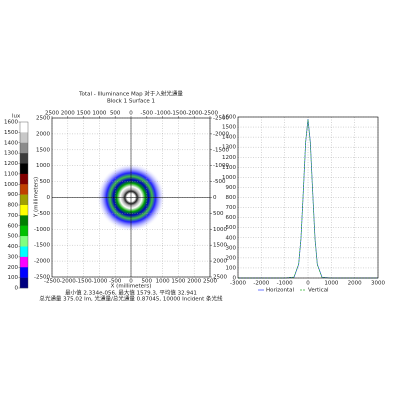 The image size is (400, 400). Describe the element at coordinates (99, 114) in the screenshot. I see `top-tick-label: 1000` at that location.